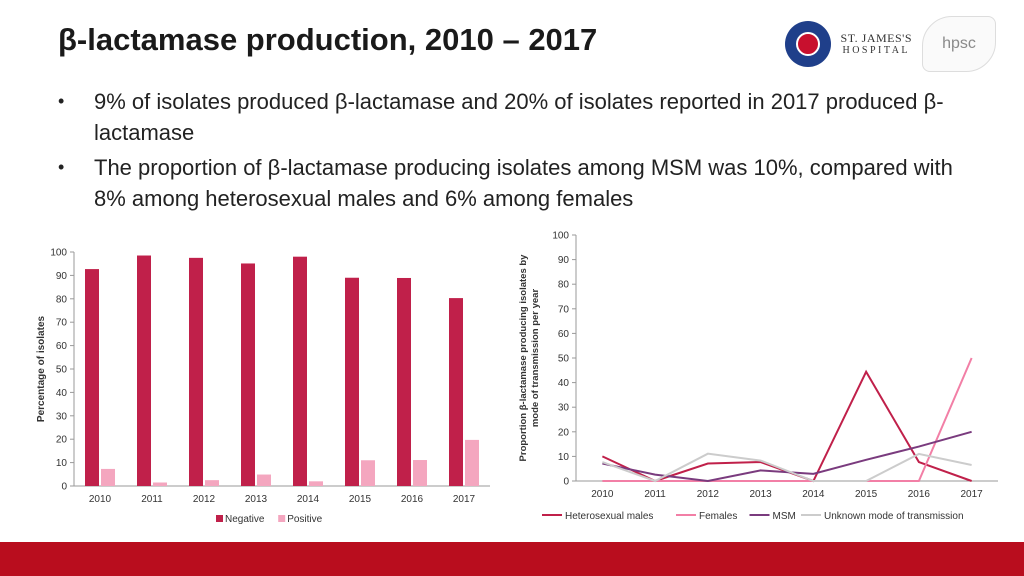  Describe the element at coordinates (718, 516) in the screenshot. I see `legend-label-2: Females` at that location.